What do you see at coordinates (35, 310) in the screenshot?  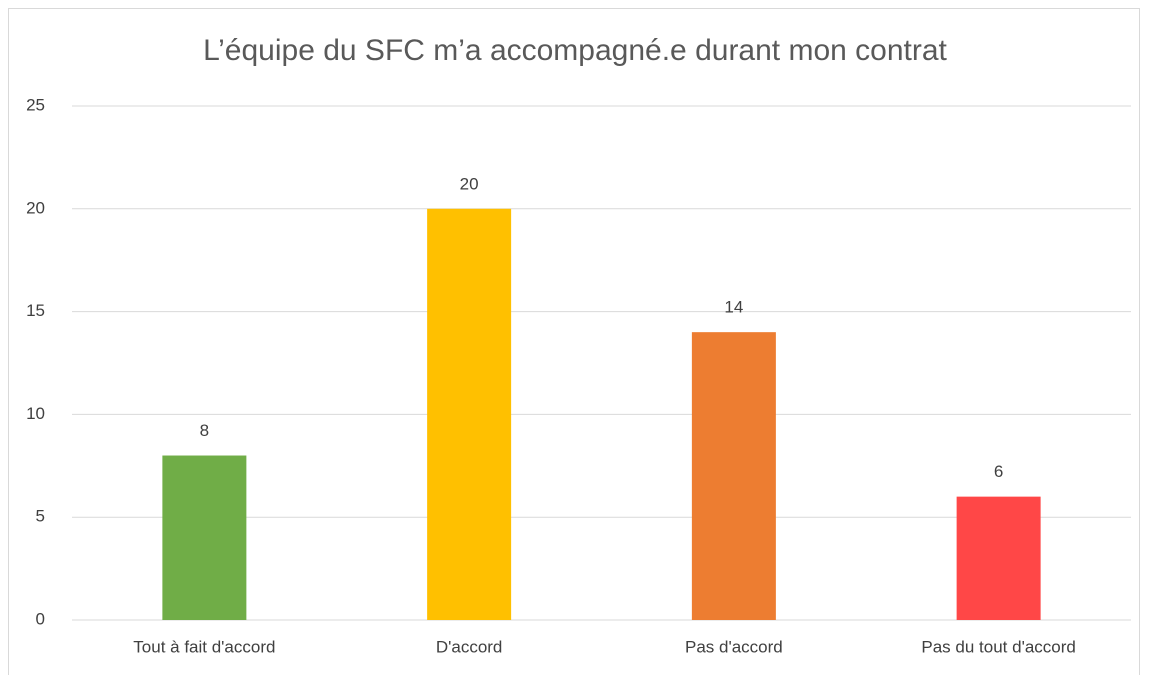 I see `y-tick-label: 15` at bounding box center [35, 310].